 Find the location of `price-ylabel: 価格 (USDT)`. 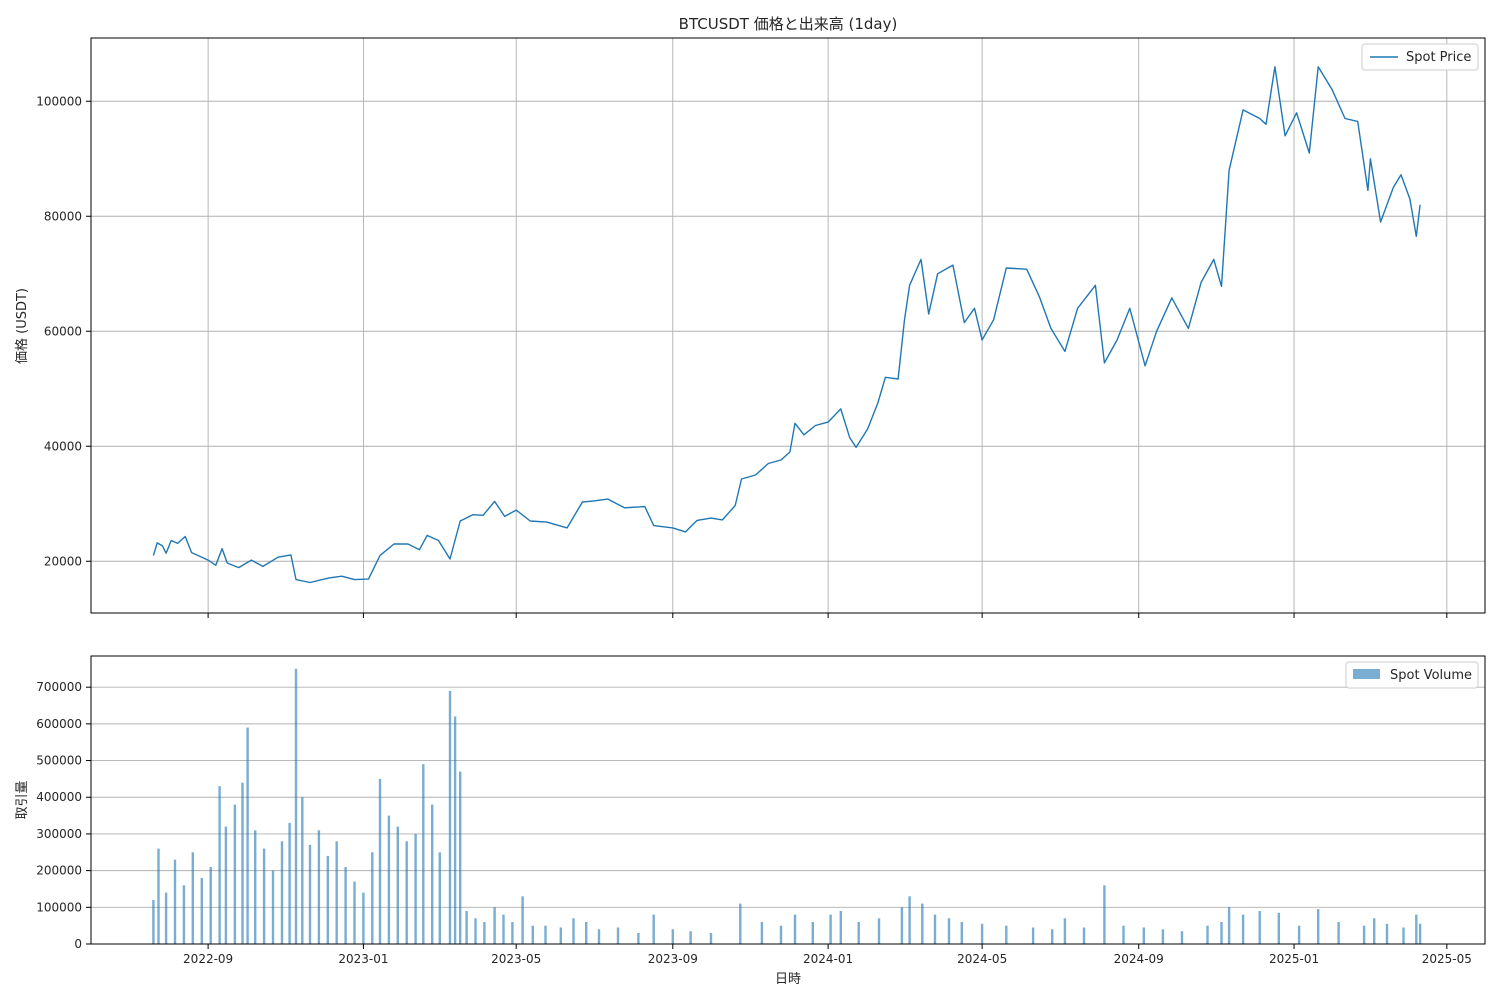

price-ylabel: 価格 (USDT) is located at coordinates (22, 326).